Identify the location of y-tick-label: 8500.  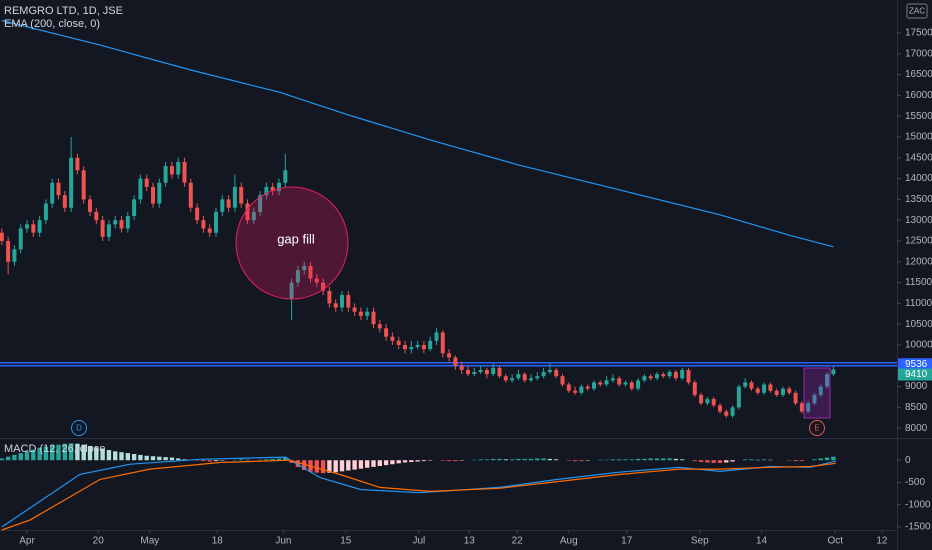
(916, 407).